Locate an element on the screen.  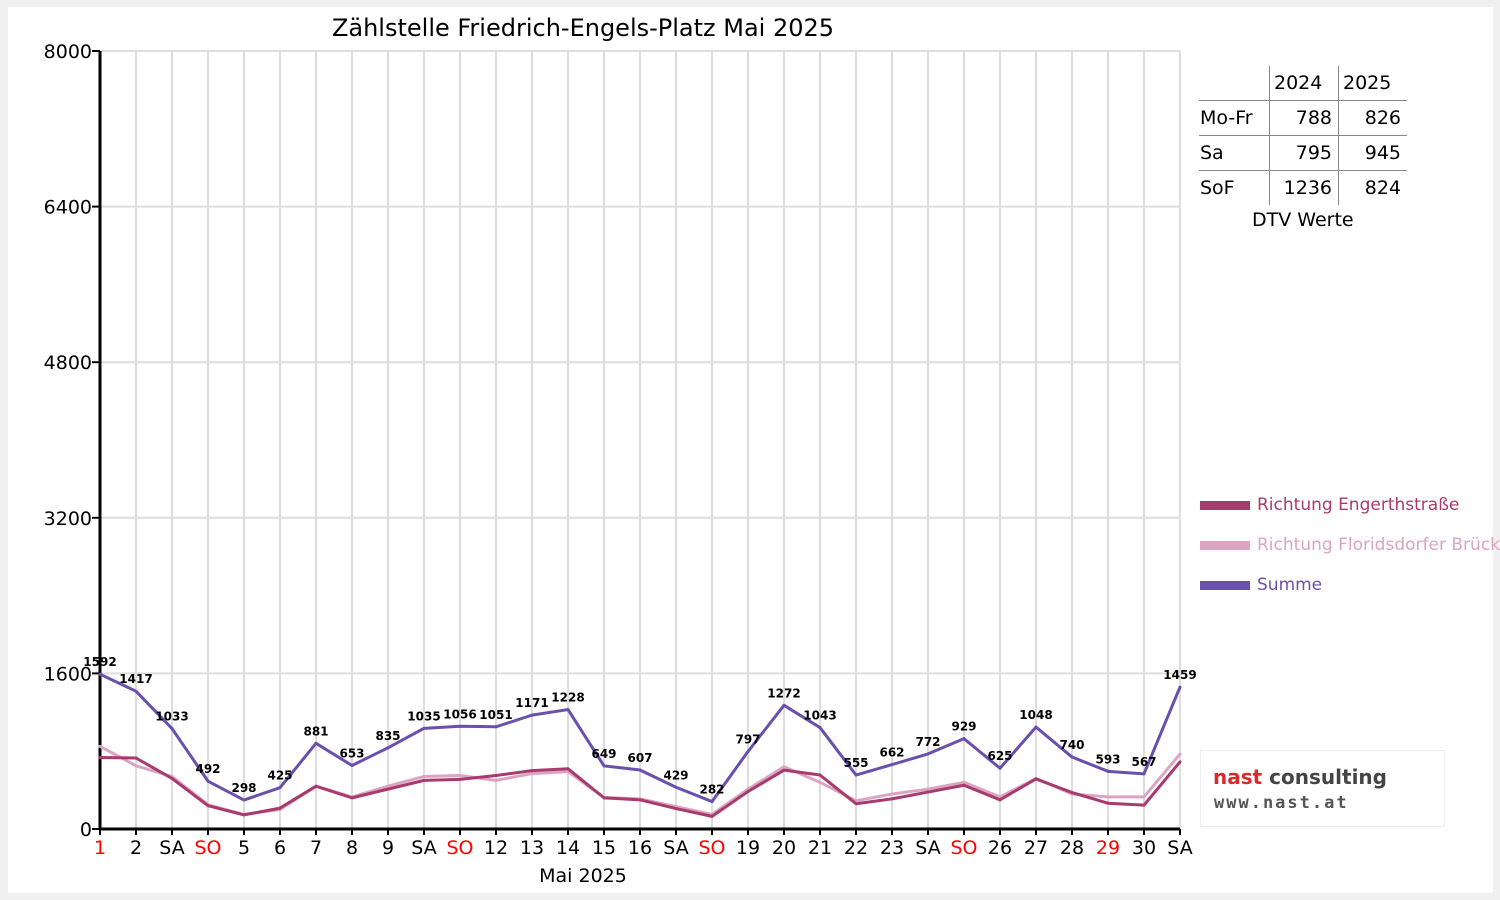
y-tick-label: 8000 is located at coordinates (68, 52).